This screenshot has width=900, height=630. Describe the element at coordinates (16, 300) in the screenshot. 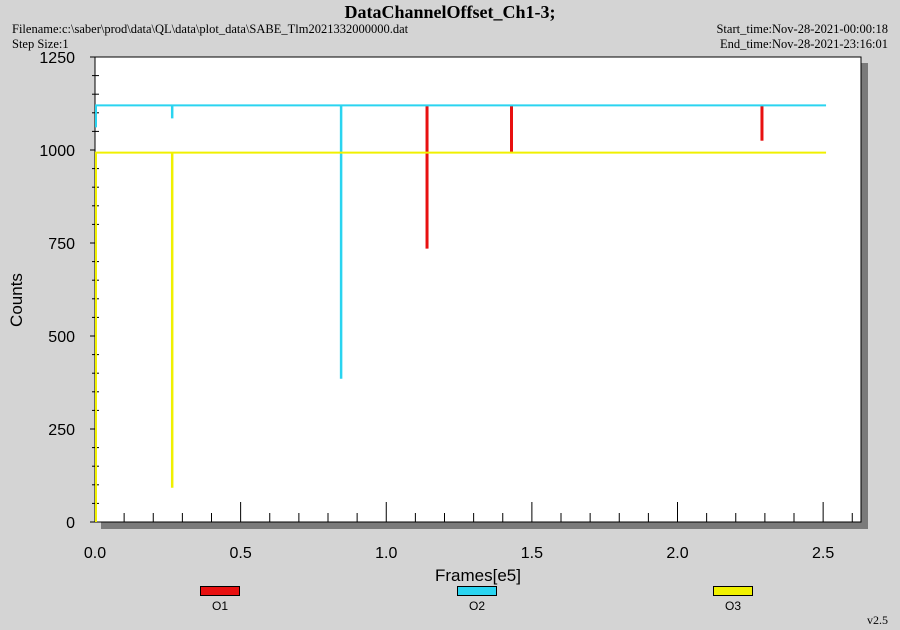

I see `y-axis-label: Counts` at that location.